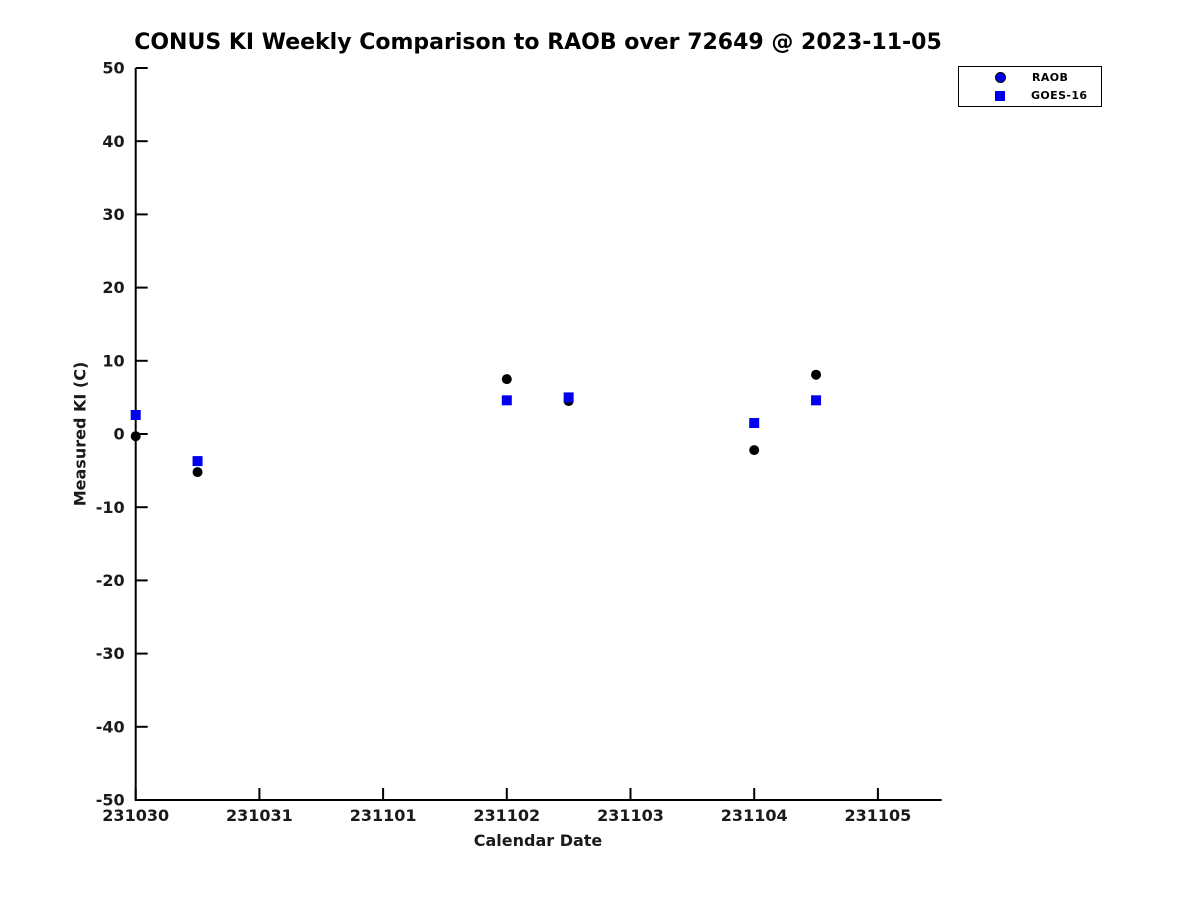  Describe the element at coordinates (113, 141) in the screenshot. I see `y-axis-tick-label: 40` at that location.